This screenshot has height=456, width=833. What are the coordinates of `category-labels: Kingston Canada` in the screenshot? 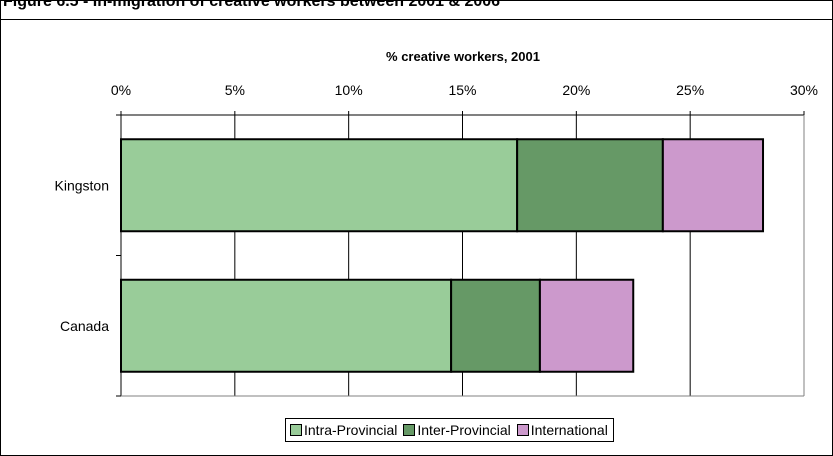 It's located at (82, 255).